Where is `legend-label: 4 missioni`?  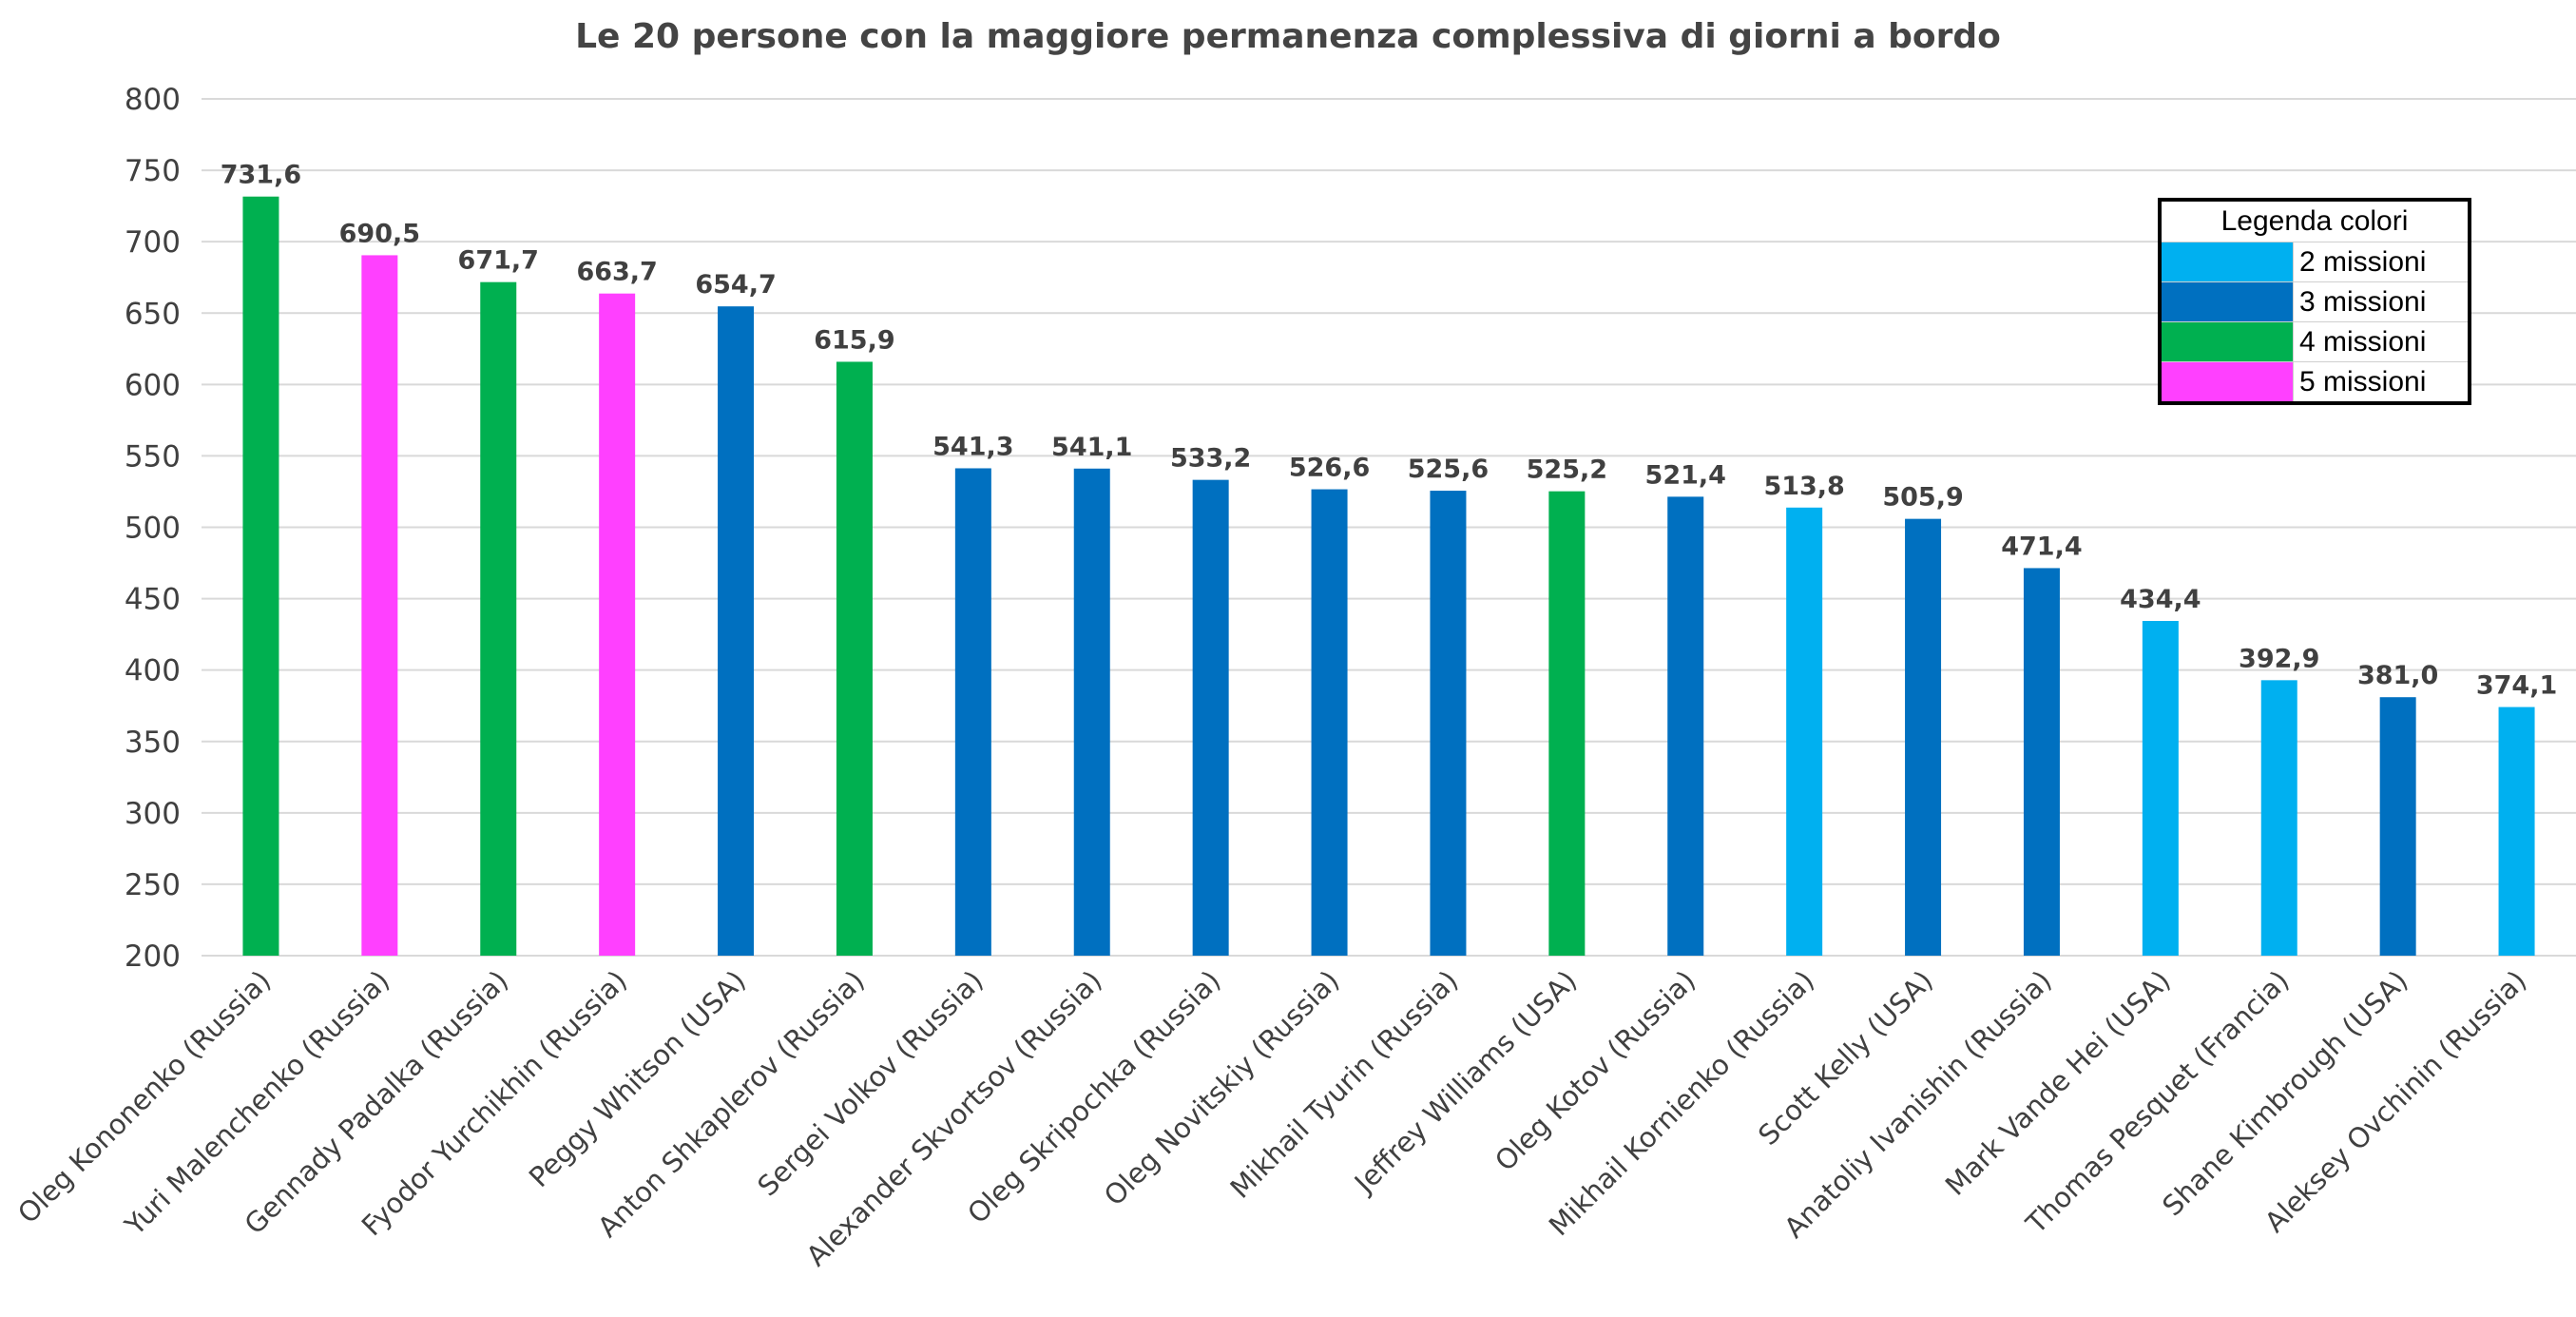 legend-label: 4 missioni is located at coordinates (2380, 341).